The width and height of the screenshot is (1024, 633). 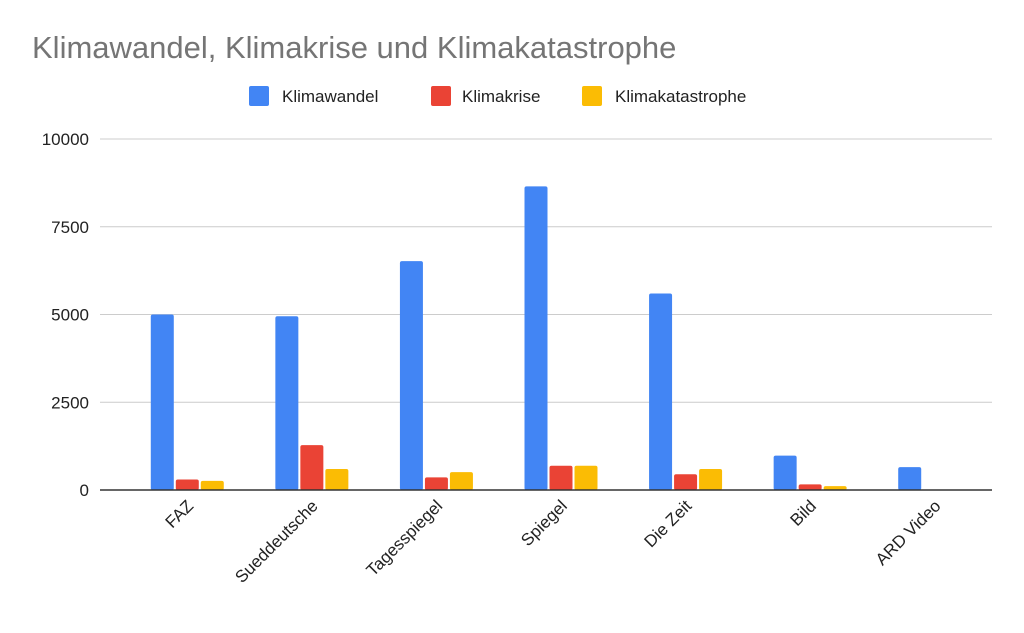 What do you see at coordinates (70, 315) in the screenshot?
I see `y-tick-label-2: 5000` at bounding box center [70, 315].